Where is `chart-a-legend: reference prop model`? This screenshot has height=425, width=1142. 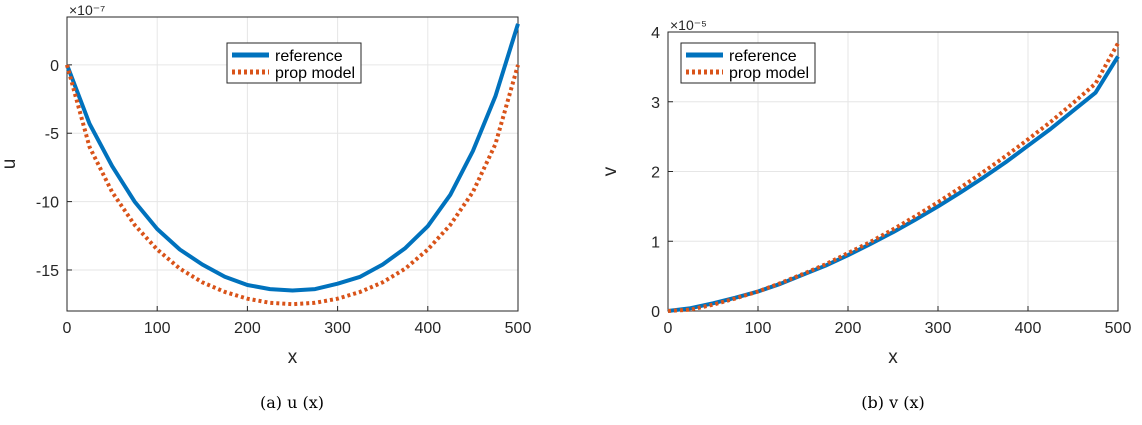 chart-a-legend: reference prop model is located at coordinates (294, 63).